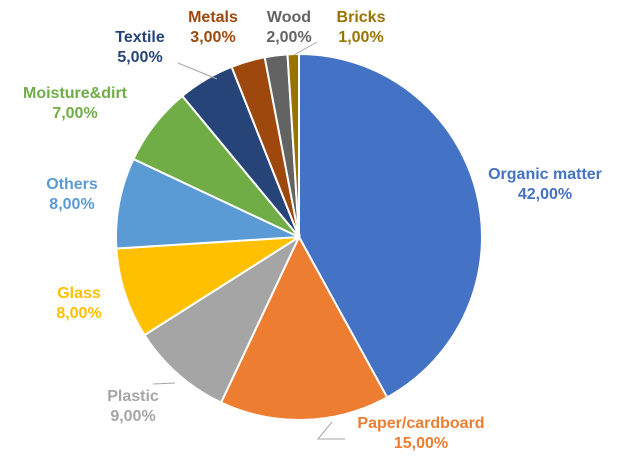 This screenshot has height=456, width=635. Describe the element at coordinates (164, 383) in the screenshot. I see `leader-line-plastic` at that location.